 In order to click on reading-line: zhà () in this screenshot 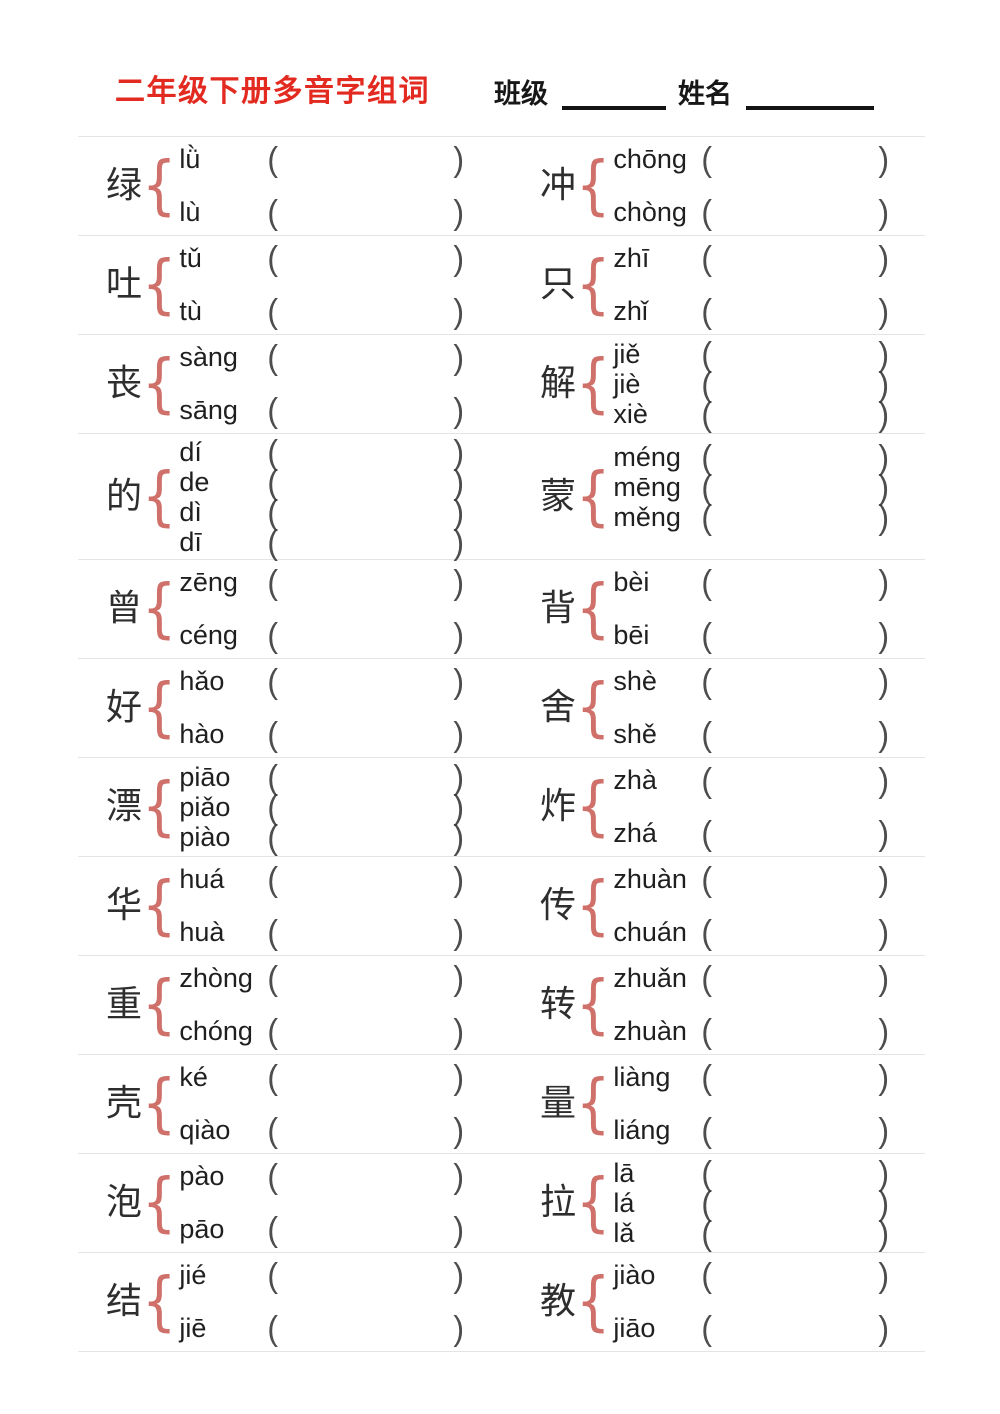, I will do `click(769, 780)`.